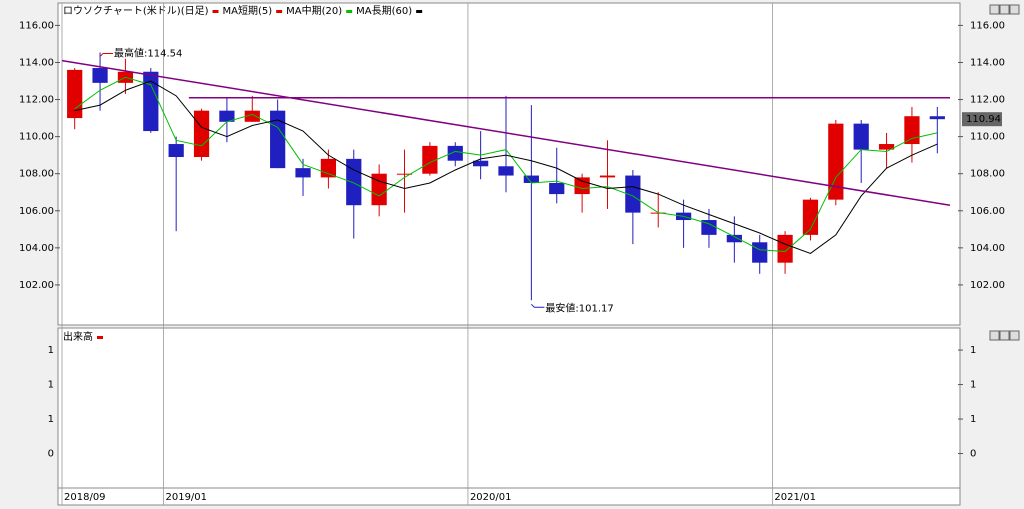  What do you see at coordinates (248, 10) in the screenshot?
I see `legend-label: MA短期(5)` at bounding box center [248, 10].